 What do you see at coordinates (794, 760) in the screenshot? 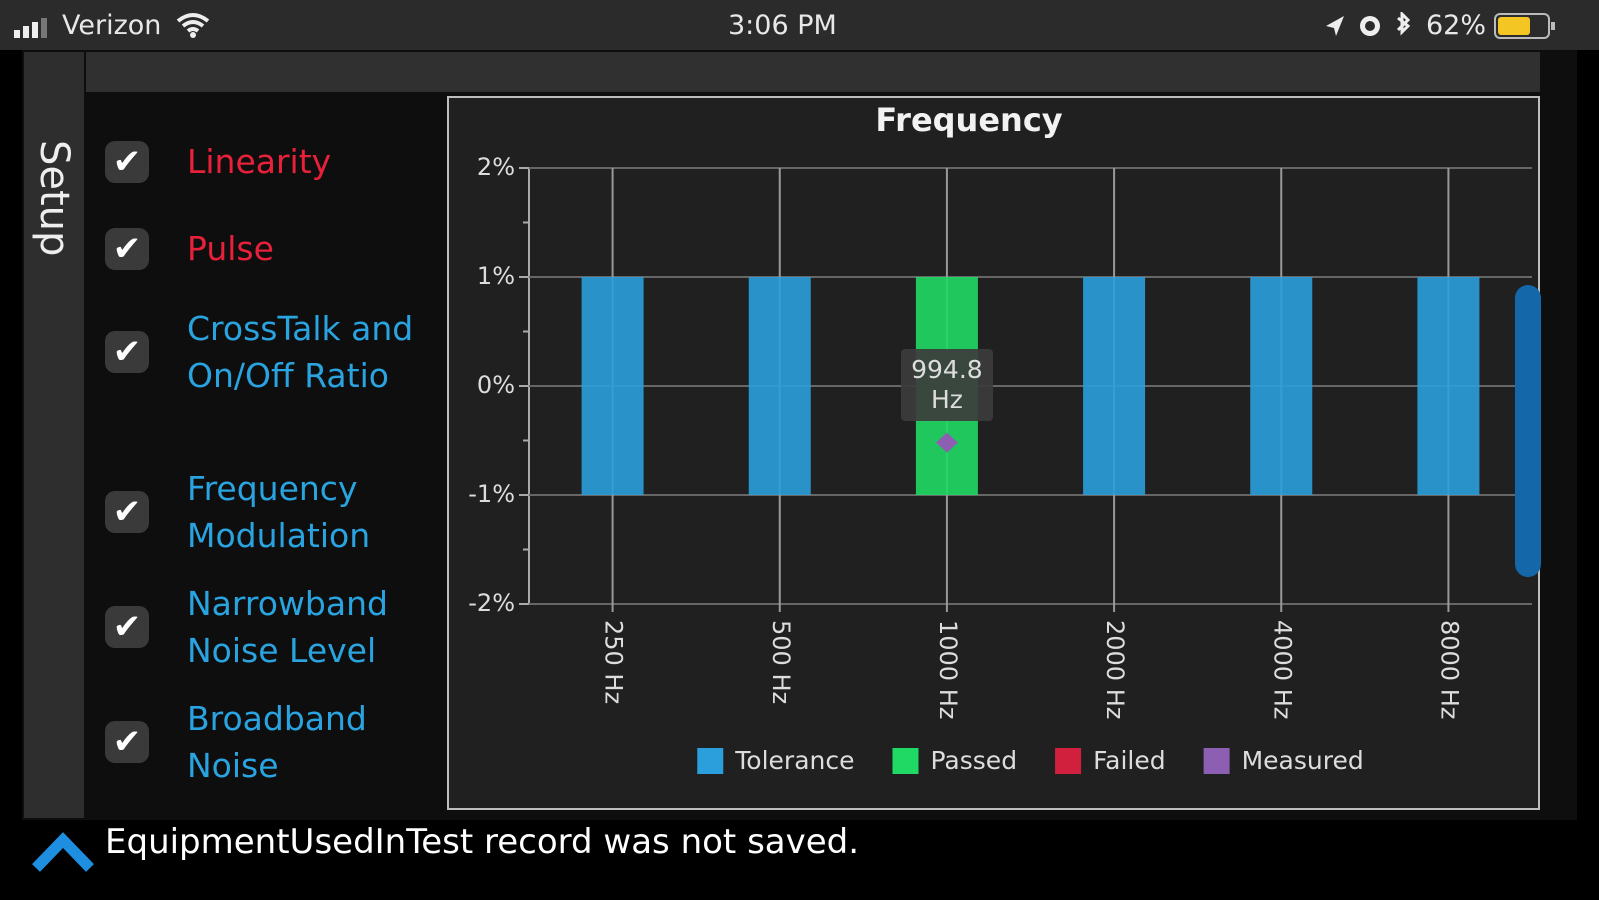
I see `legend-label: Tolerance` at bounding box center [794, 760].